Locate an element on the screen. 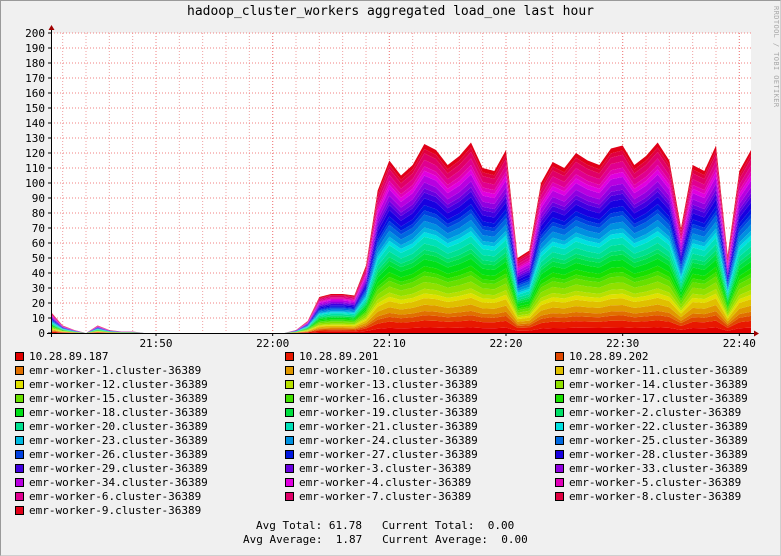 Image resolution: width=781 pixels, height=556 pixels. x-tick-label: 22:10 is located at coordinates (389, 343).